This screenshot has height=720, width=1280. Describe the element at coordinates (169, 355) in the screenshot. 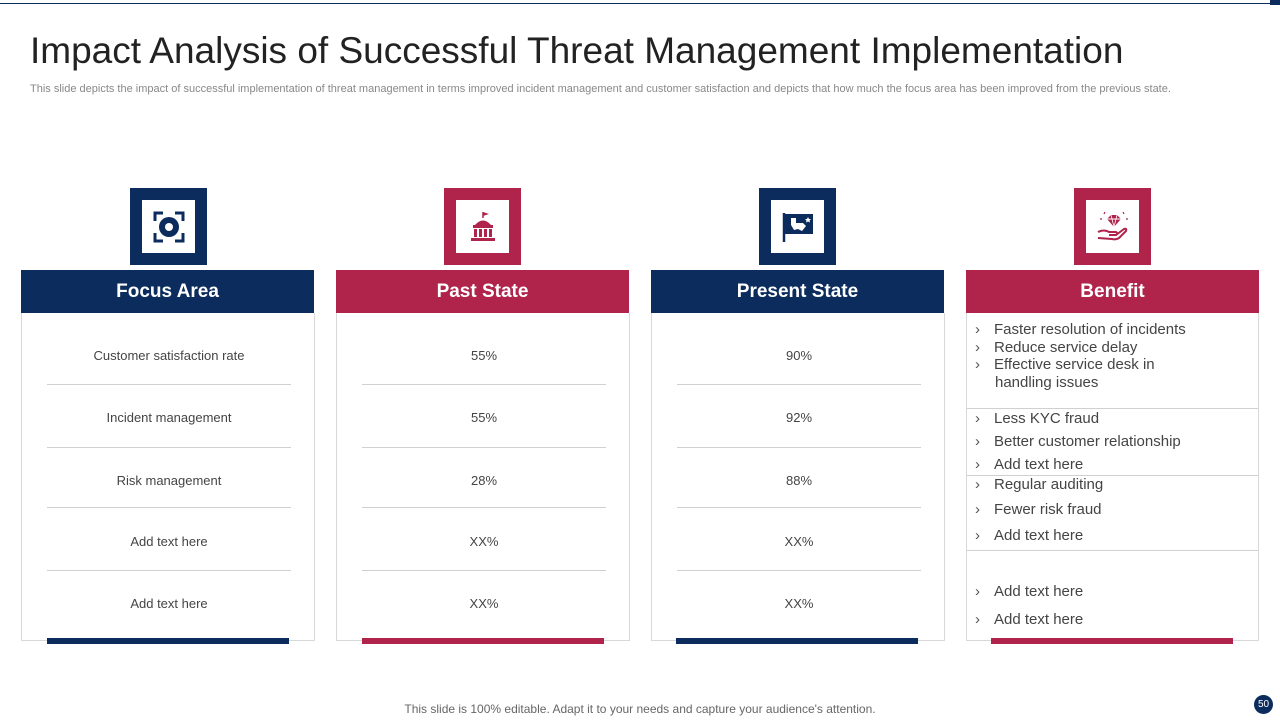

I see `focus-area-cell: Customer satisfaction rate` at that location.